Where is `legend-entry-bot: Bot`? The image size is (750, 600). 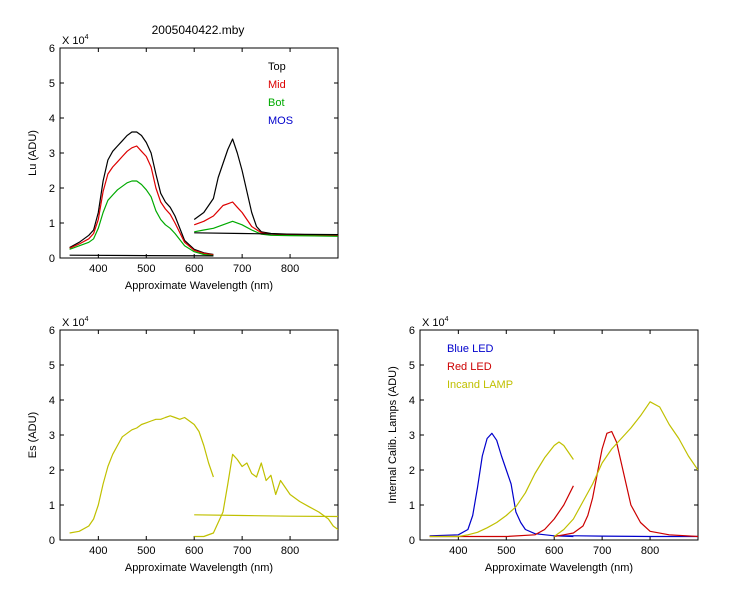 legend-entry-bot: Bot is located at coordinates (276, 103).